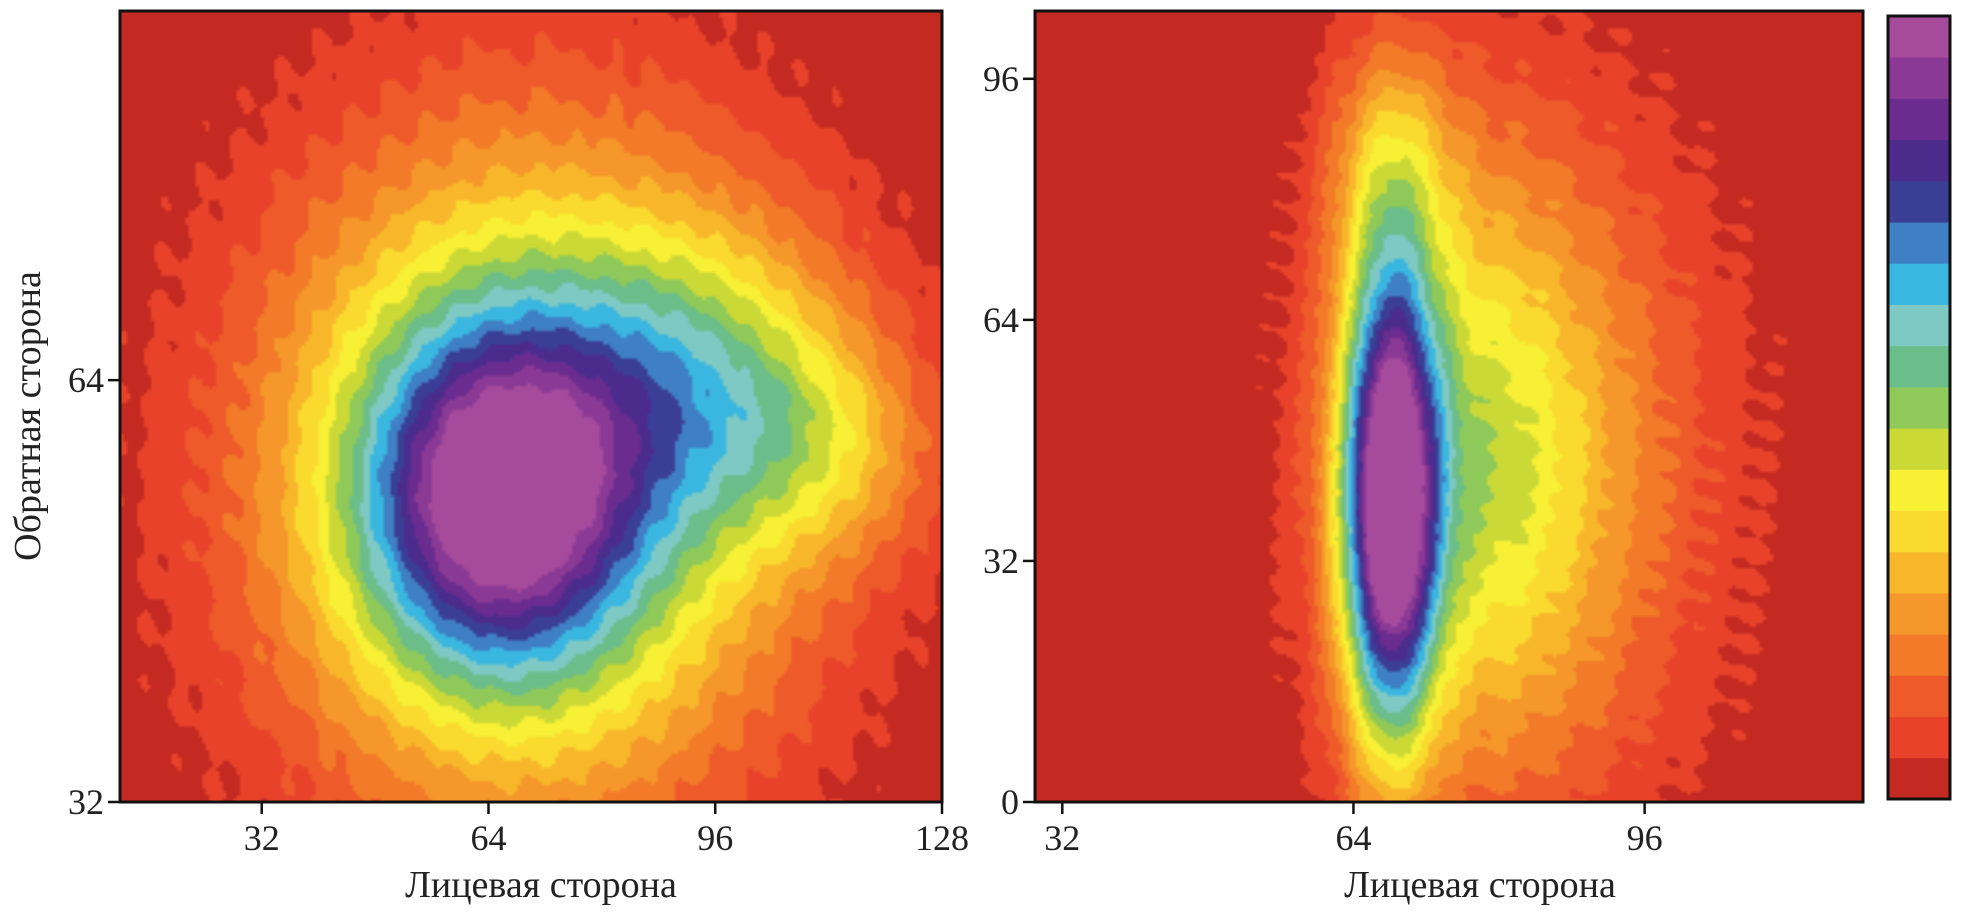 The width and height of the screenshot is (1963, 914). I want to click on right-x-tick-label: 32, so click(1062, 838).